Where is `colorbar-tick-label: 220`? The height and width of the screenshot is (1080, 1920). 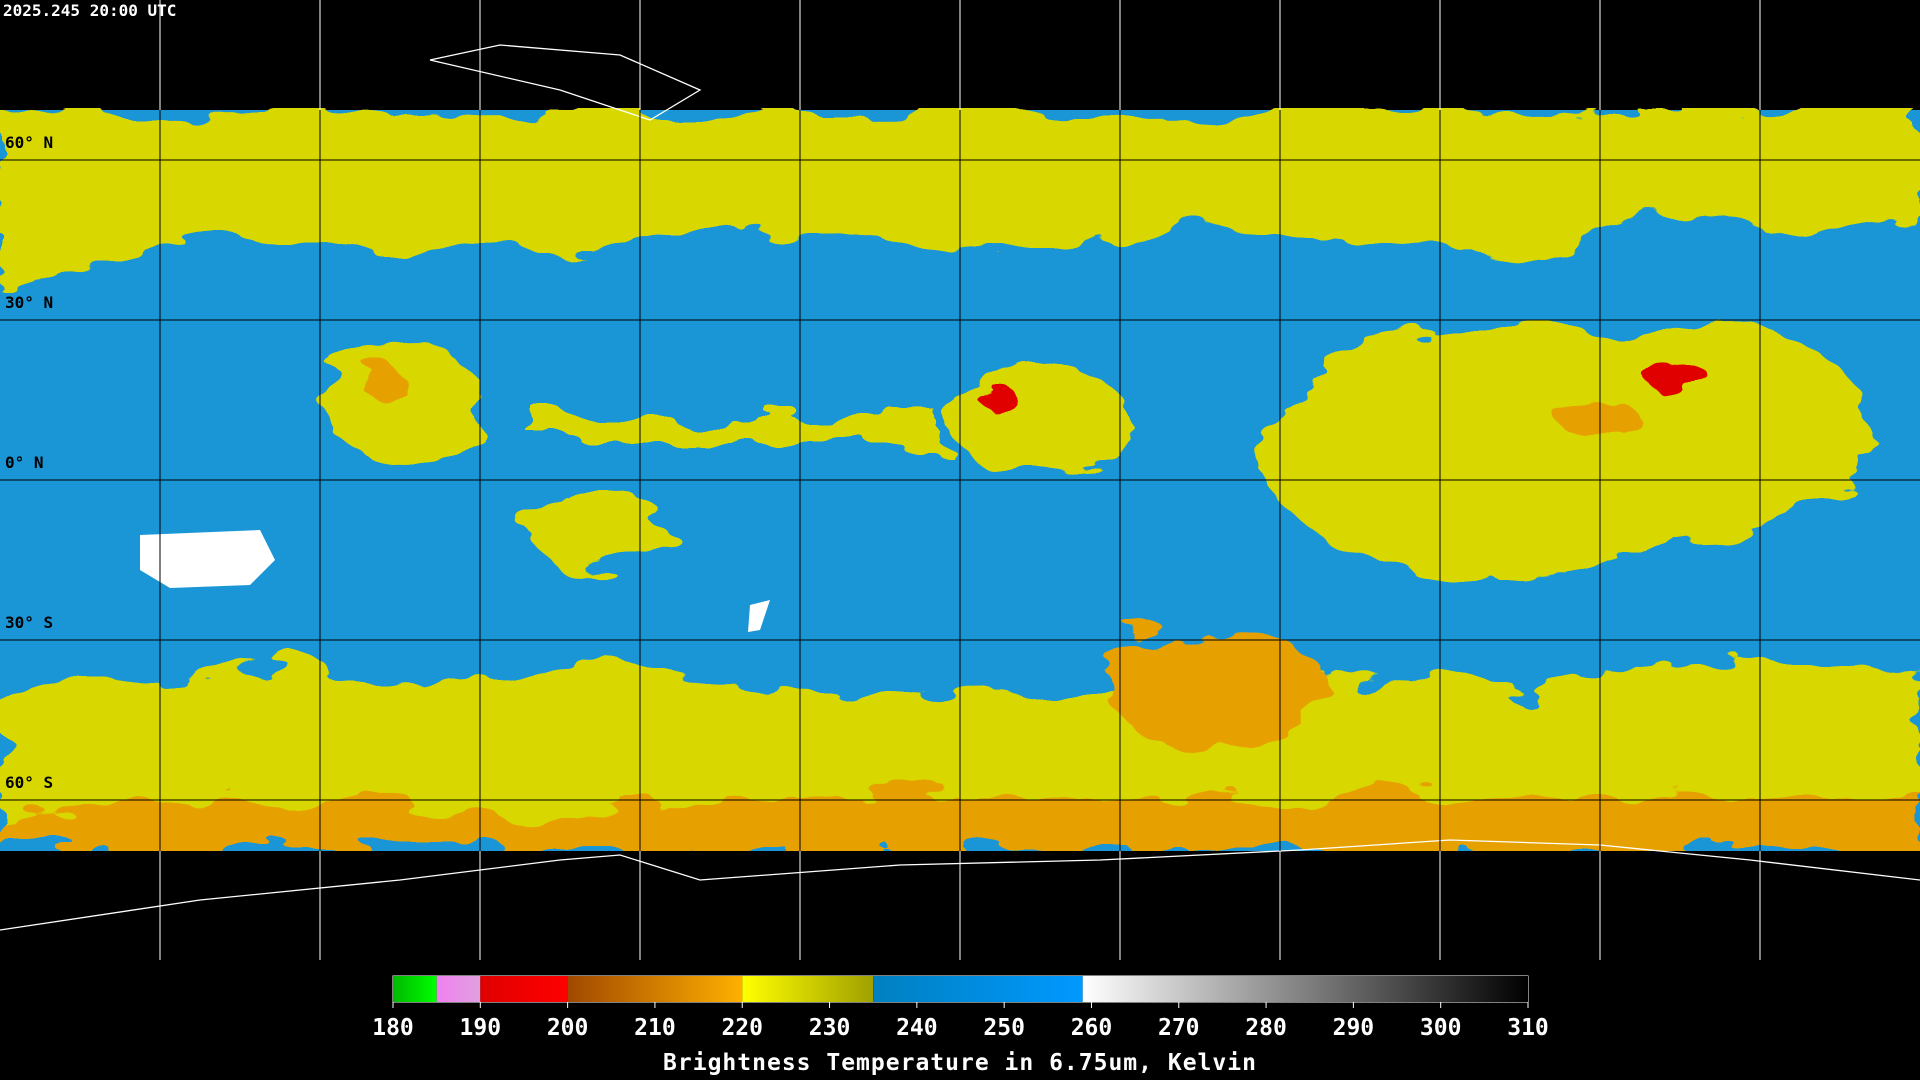 colorbar-tick-label: 220 is located at coordinates (742, 1028).